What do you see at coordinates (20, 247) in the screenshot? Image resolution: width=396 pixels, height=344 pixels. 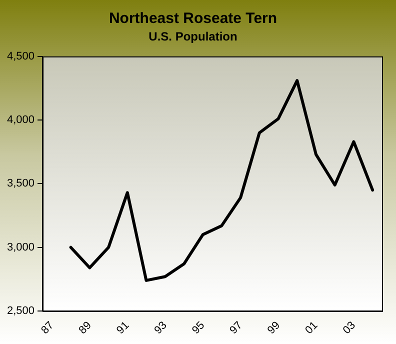 I see `y-tick-label: 3,000` at bounding box center [20, 247].